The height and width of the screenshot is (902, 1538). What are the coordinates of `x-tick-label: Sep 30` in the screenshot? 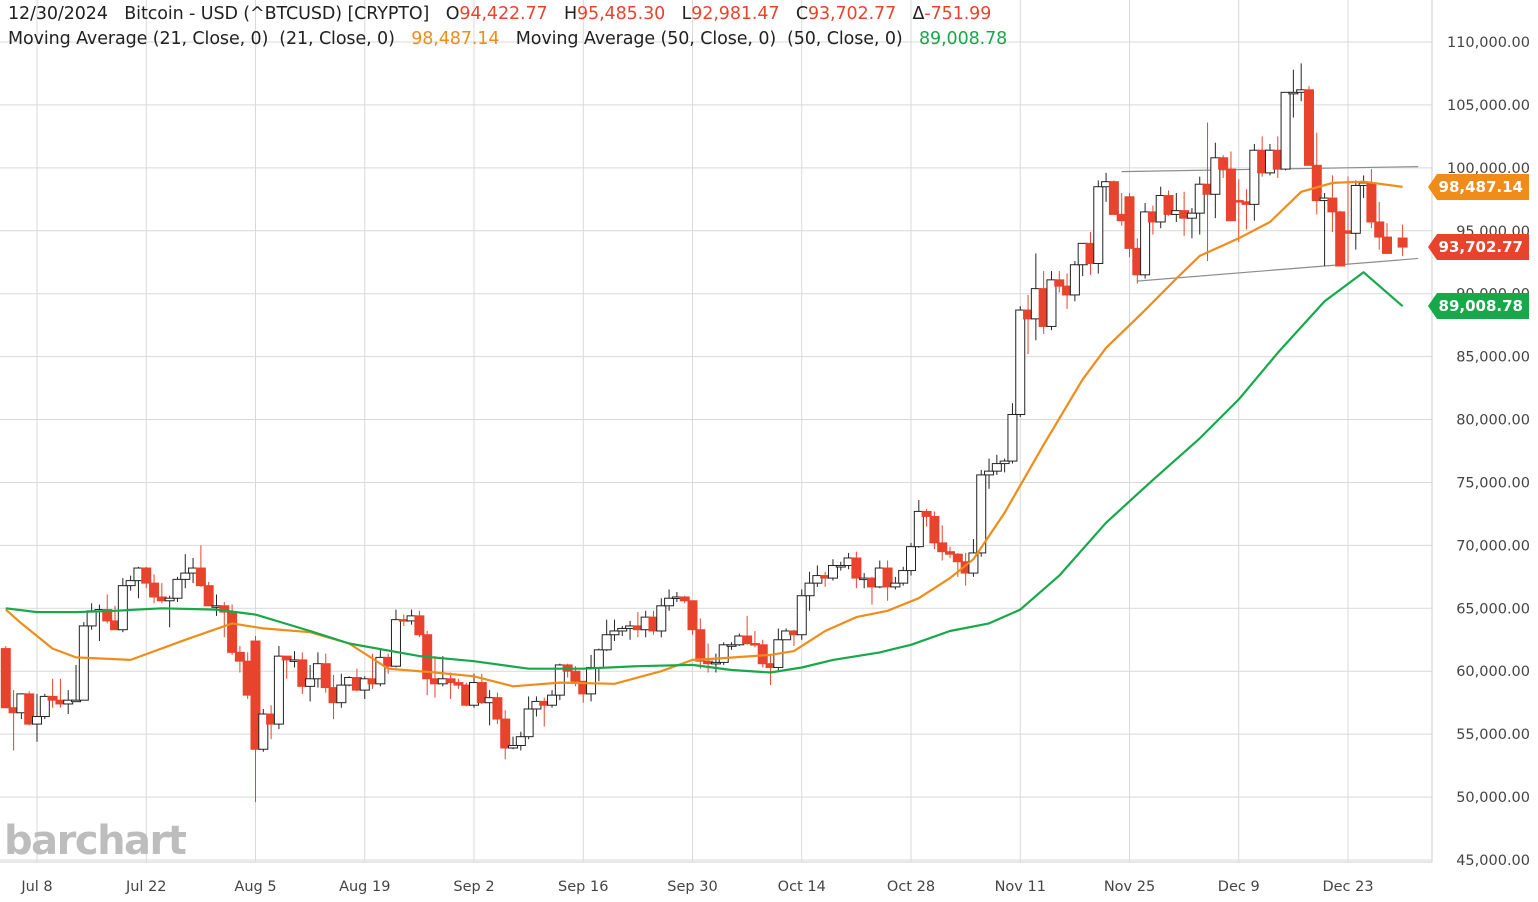 It's located at (692, 887).